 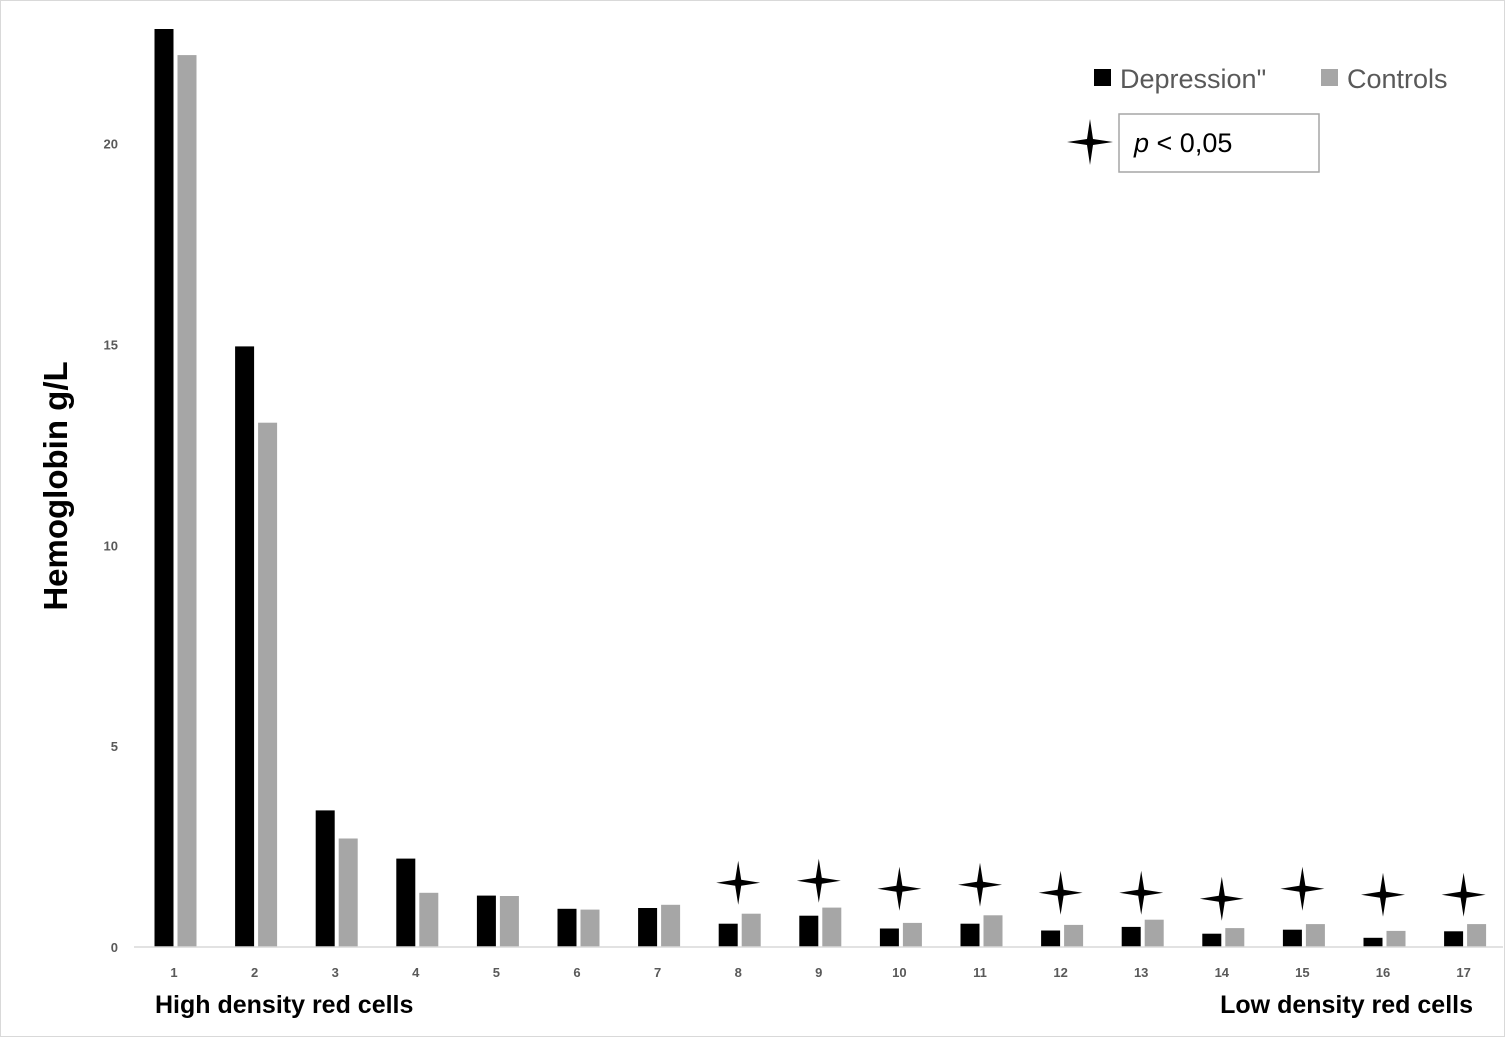 I want to click on x-tick-label-3: 3, so click(x=335, y=972).